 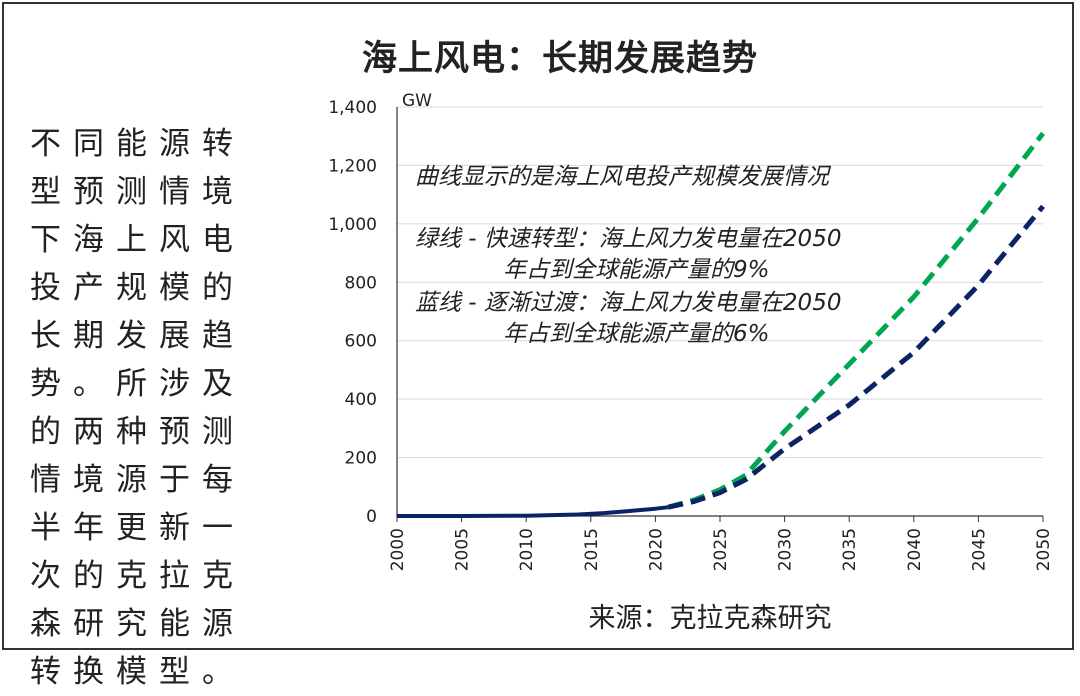 What do you see at coordinates (361, 283) in the screenshot?
I see `y-tick-label: 800` at bounding box center [361, 283].